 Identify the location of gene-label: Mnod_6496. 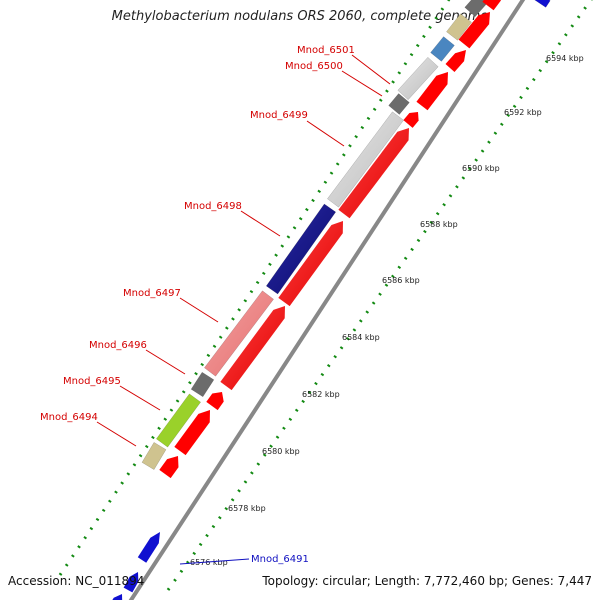
(118, 345).